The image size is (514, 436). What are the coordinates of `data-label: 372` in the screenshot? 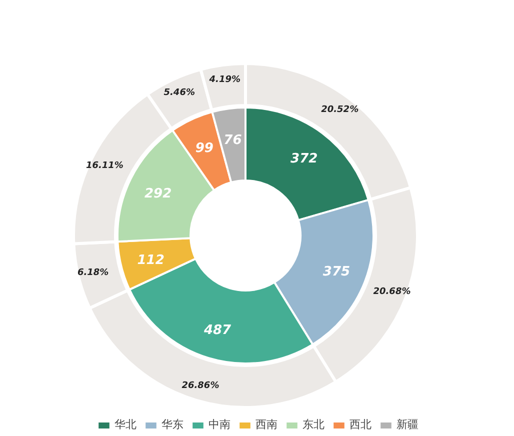 It's located at (304, 159).